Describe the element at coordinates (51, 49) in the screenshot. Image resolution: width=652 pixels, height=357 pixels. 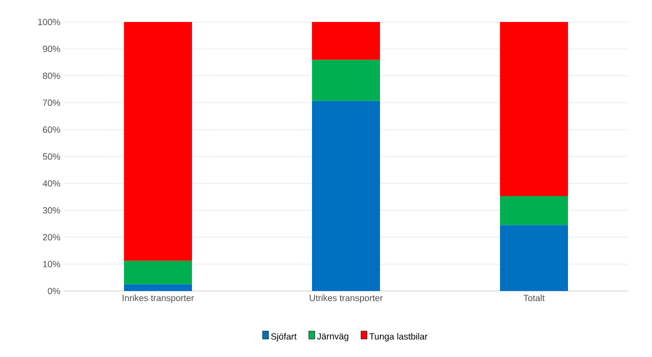
I see `y-tick-label: 90%` at that location.